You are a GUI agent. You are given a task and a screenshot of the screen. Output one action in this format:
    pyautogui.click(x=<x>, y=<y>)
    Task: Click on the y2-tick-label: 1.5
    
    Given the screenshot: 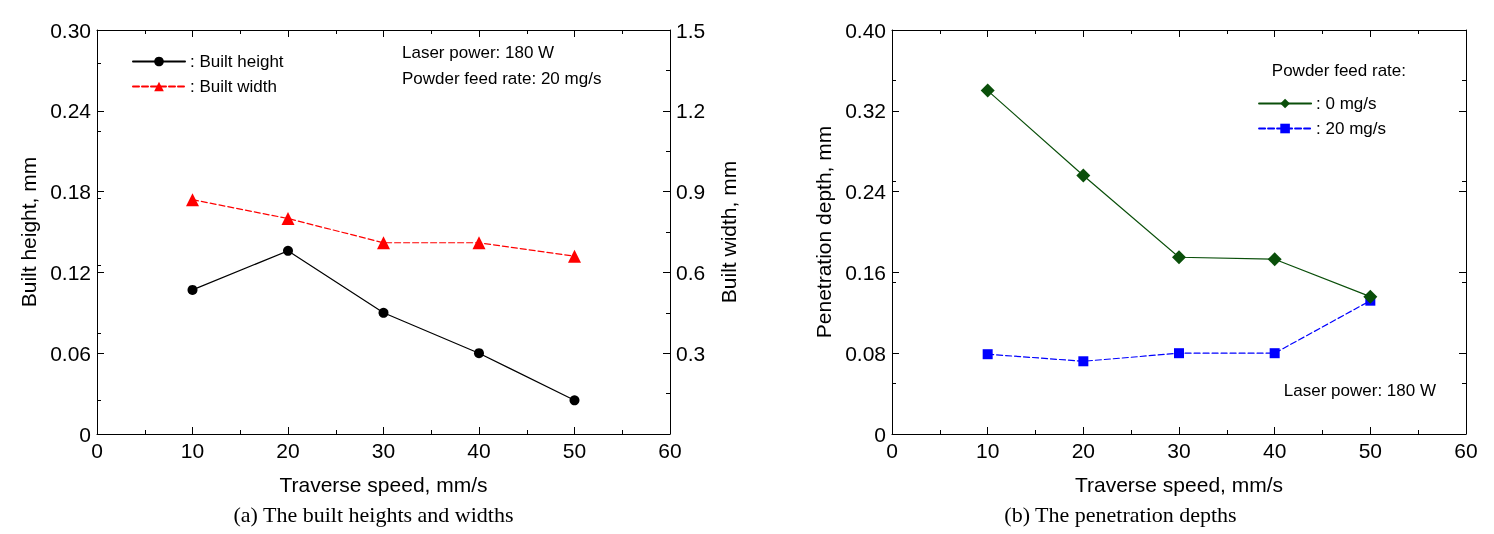 What is the action you would take?
    pyautogui.click(x=691, y=30)
    